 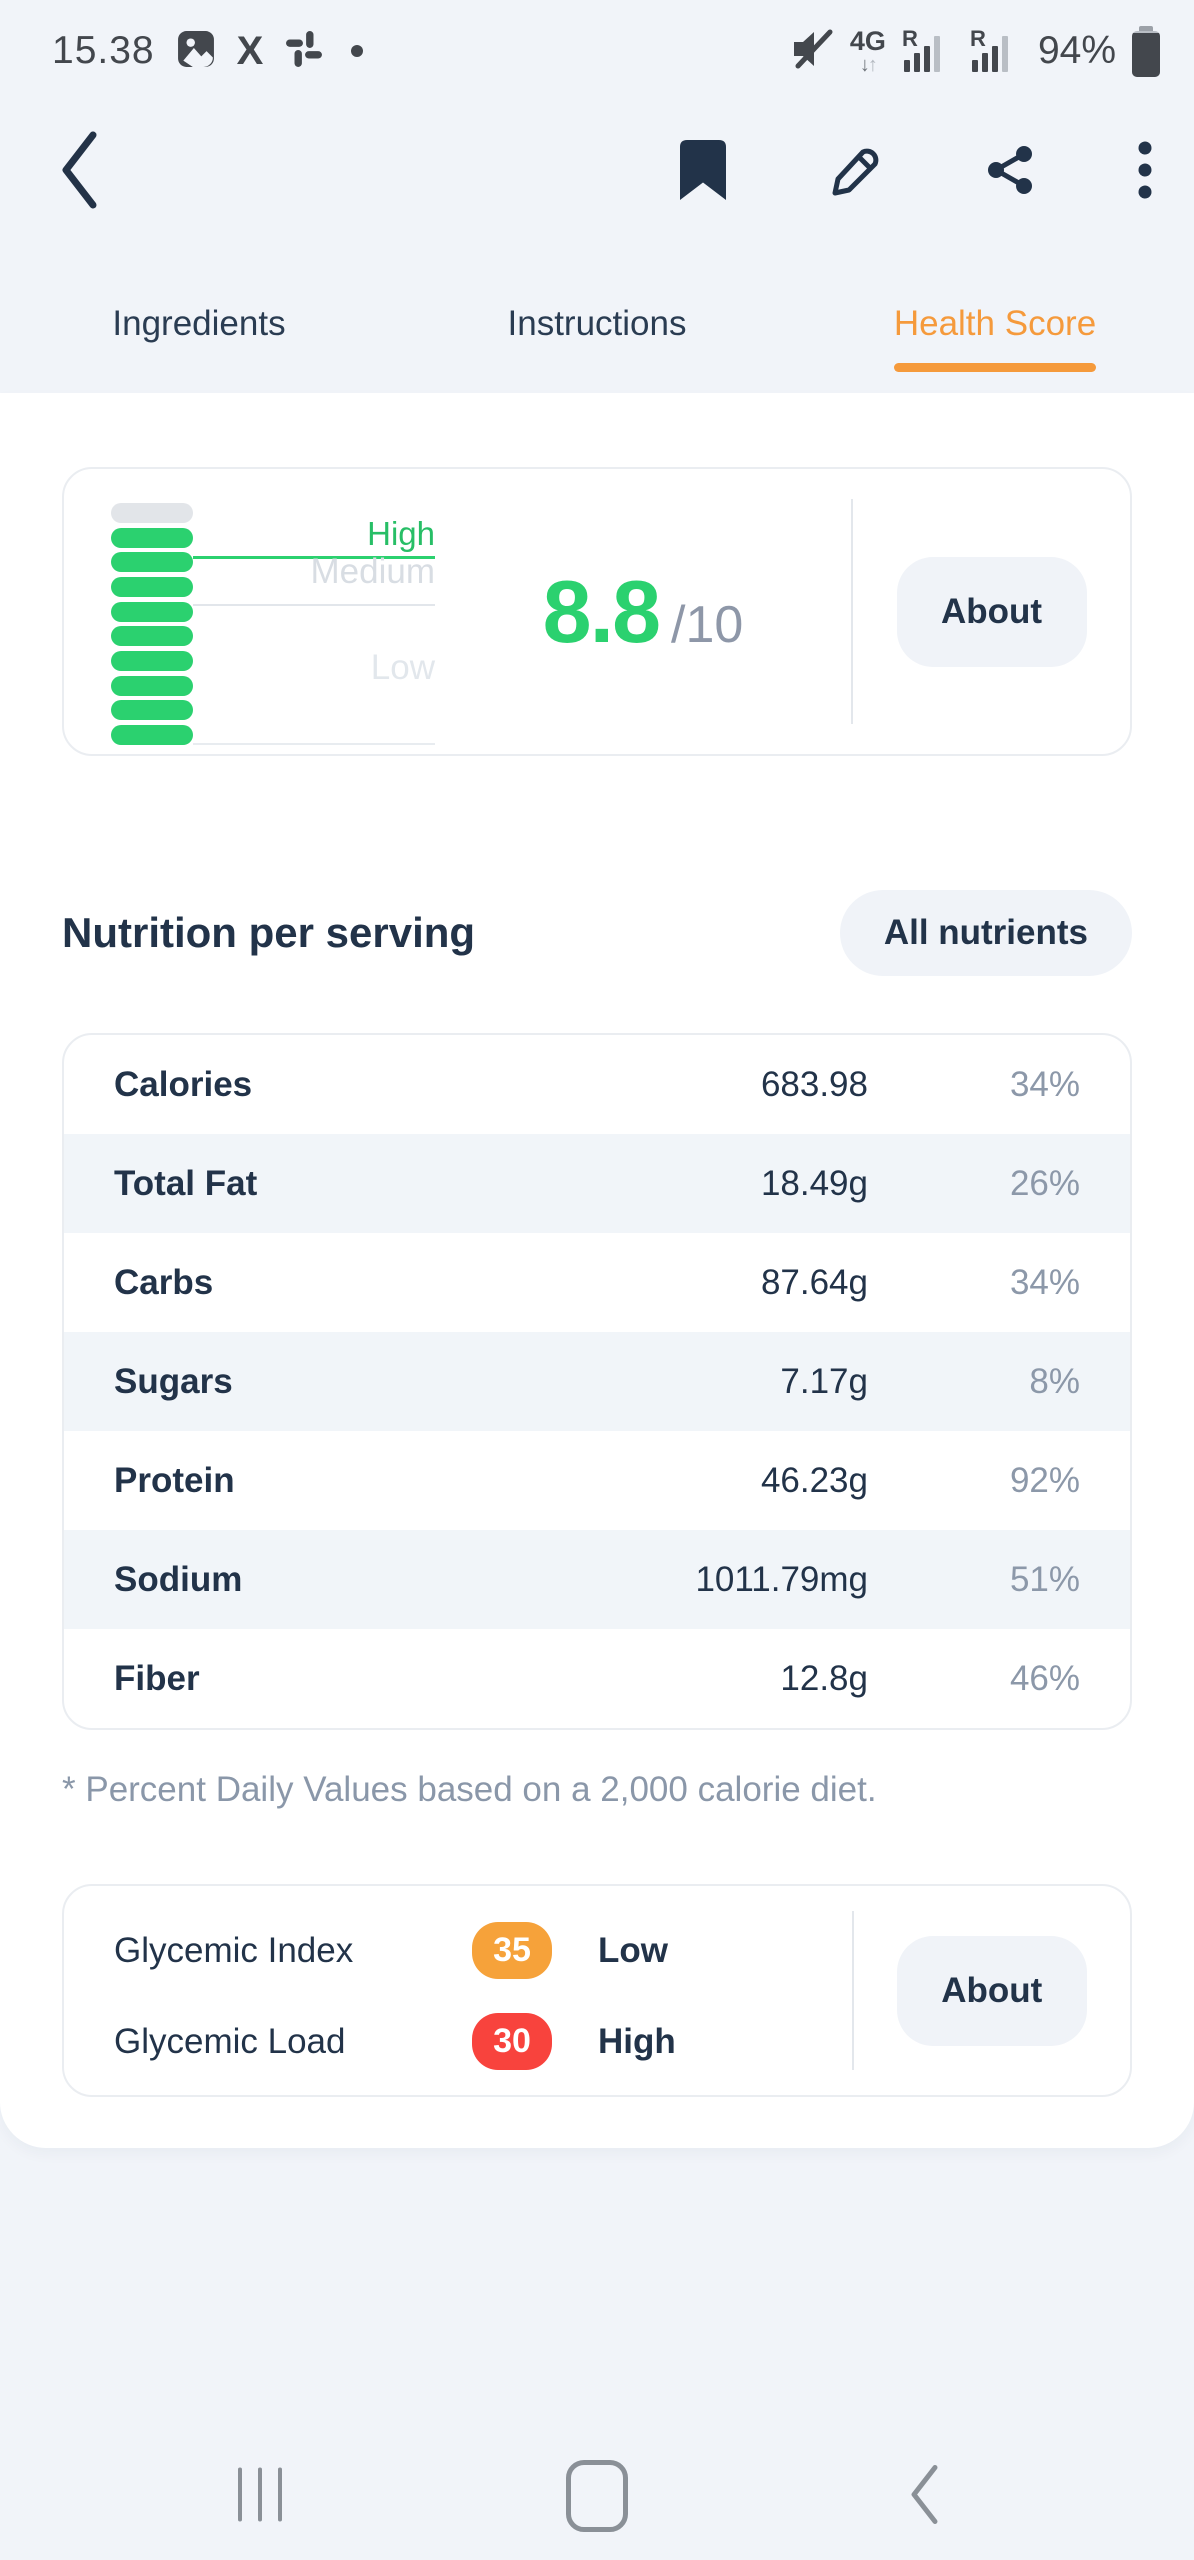 I want to click on chevron-left-icon, so click(x=79, y=171).